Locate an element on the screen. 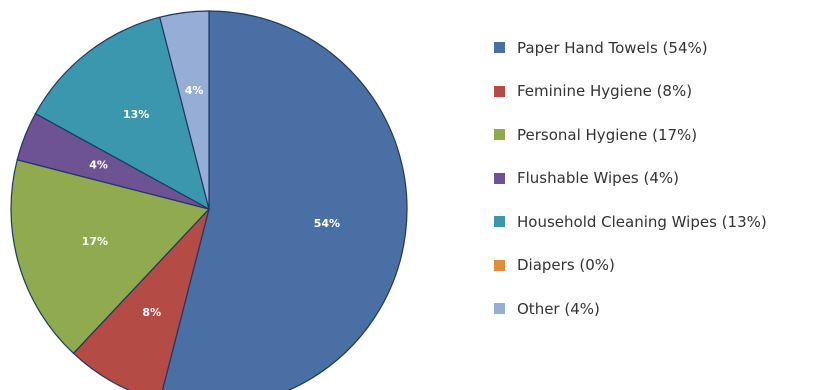  legend-item-other: Other (4%) is located at coordinates (630, 308).